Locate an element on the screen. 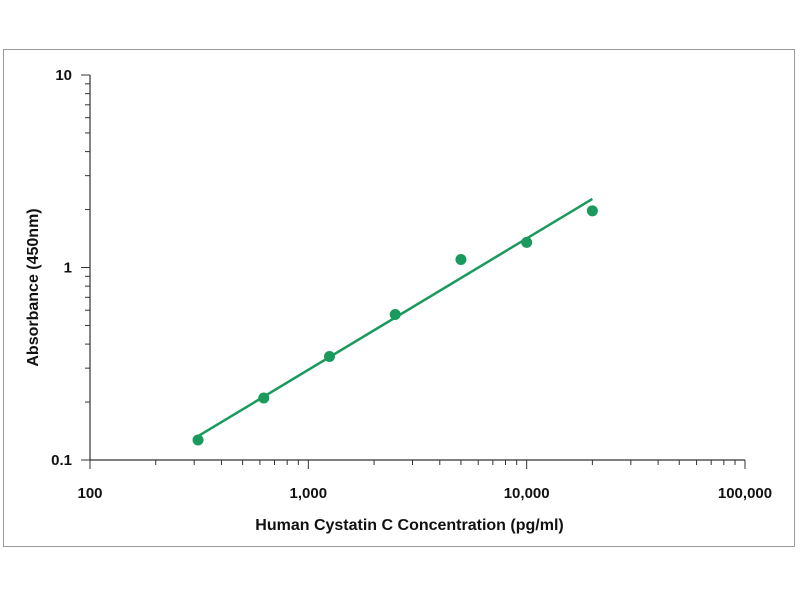 This screenshot has width=800, height=600. x-tick-label: 1,000 is located at coordinates (309, 493).